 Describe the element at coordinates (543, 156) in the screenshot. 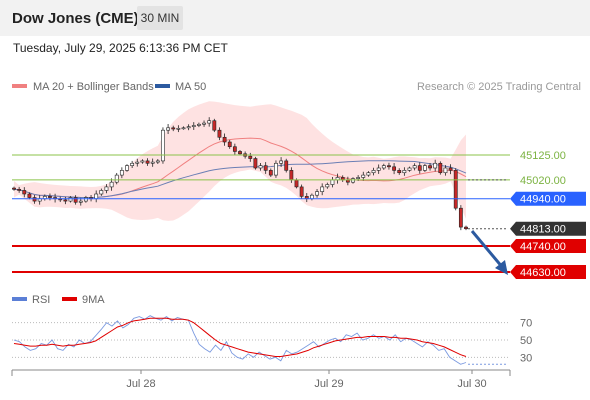

I see `resistance-label: 45125.00` at that location.